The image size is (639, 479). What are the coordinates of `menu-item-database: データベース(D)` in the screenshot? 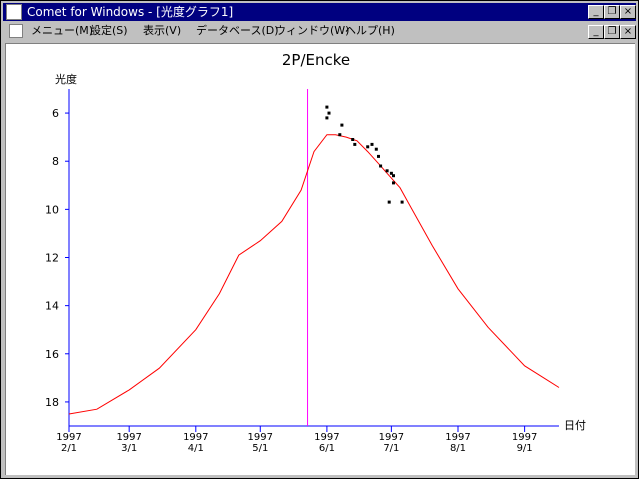 It's located at (237, 30).